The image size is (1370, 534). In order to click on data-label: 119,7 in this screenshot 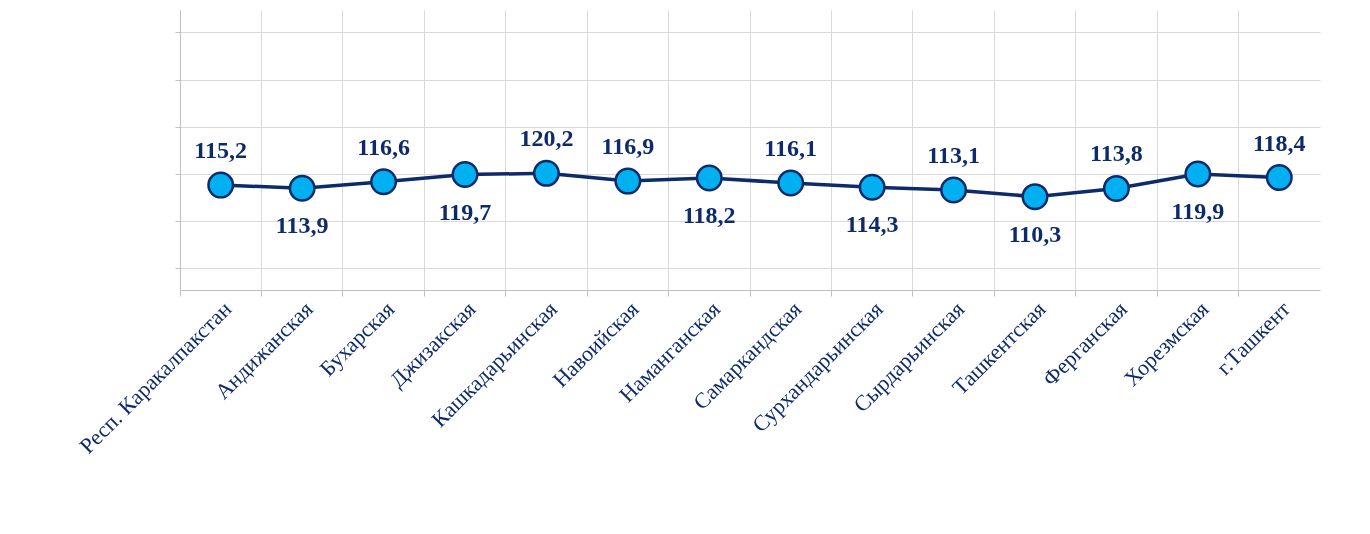, I will do `click(465, 211)`.